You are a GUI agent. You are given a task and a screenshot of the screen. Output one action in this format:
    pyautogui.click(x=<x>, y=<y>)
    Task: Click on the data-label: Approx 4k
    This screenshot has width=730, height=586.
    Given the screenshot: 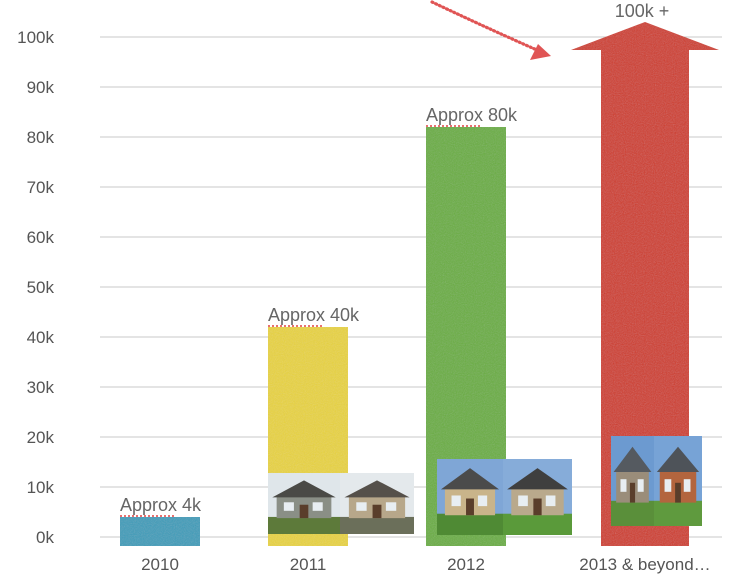 What is the action you would take?
    pyautogui.click(x=161, y=505)
    